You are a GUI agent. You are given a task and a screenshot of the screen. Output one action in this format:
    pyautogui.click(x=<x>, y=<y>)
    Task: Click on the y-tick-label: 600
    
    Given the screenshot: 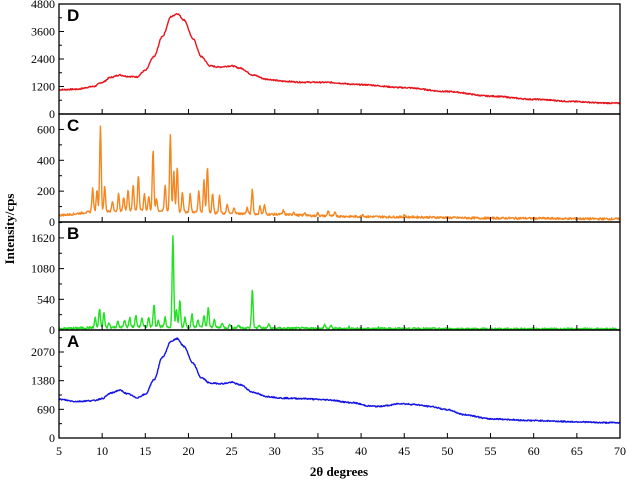 What is the action you would take?
    pyautogui.click(x=46, y=129)
    